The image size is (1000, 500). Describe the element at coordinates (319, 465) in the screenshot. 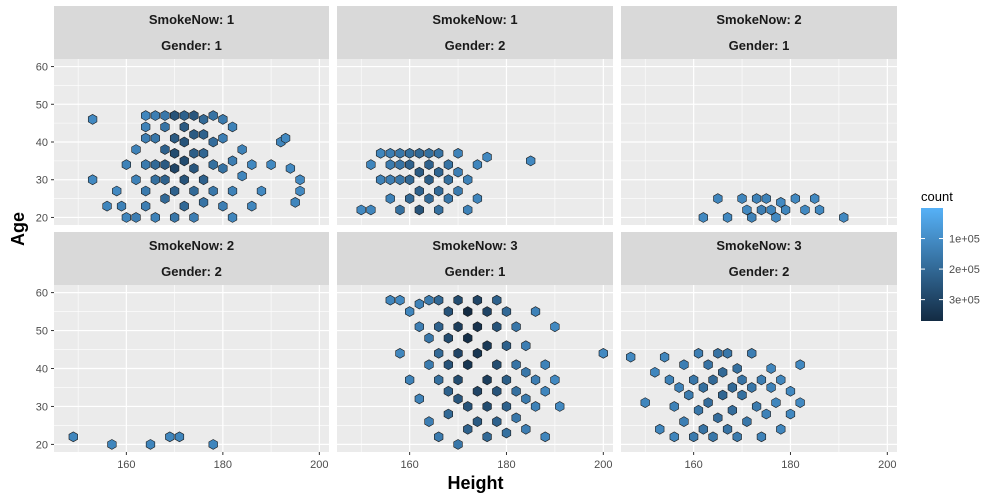

I see `x-tick-label: 200` at that location.